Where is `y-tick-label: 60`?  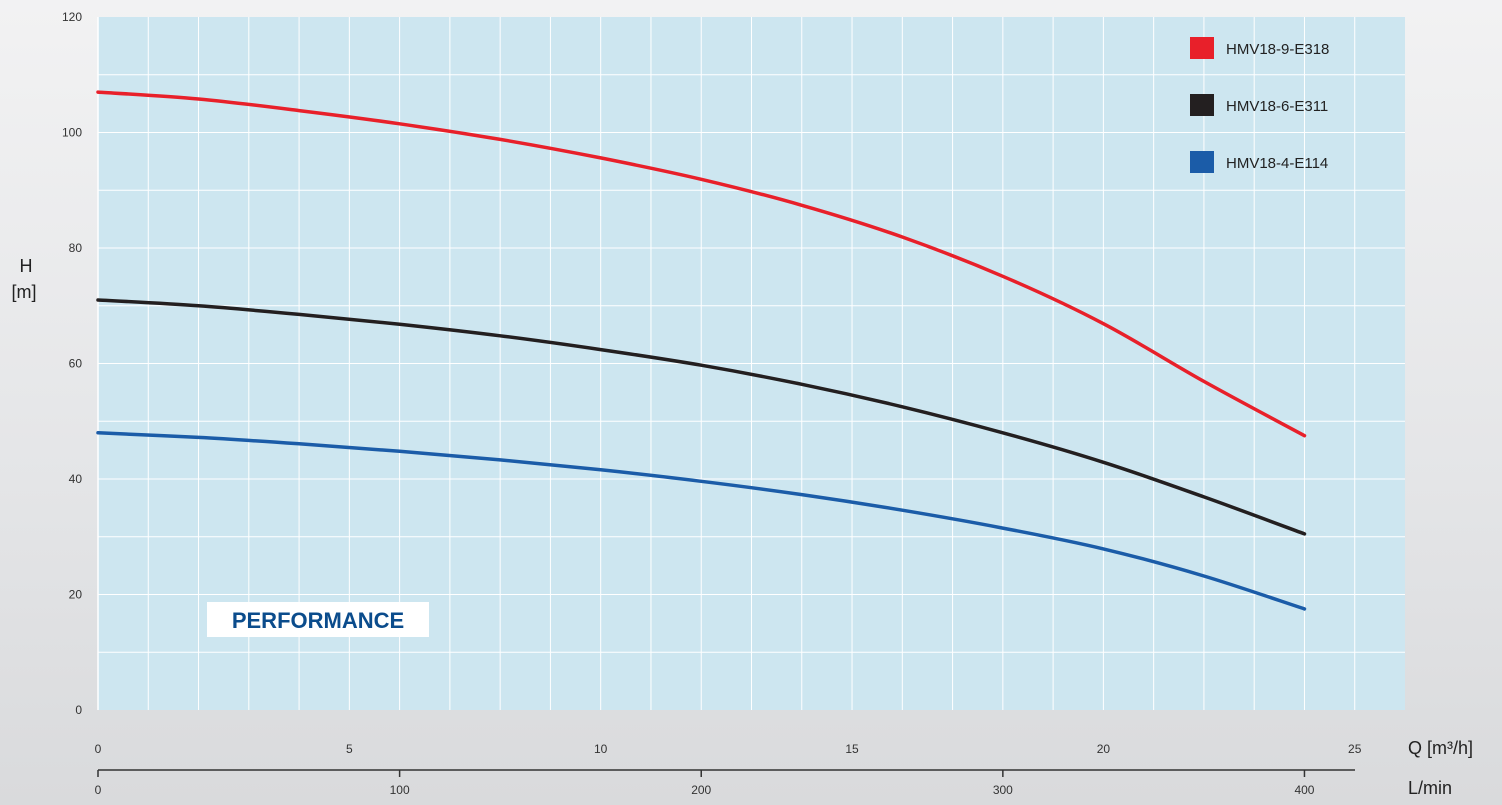
y-tick-label: 60 is located at coordinates (76, 364).